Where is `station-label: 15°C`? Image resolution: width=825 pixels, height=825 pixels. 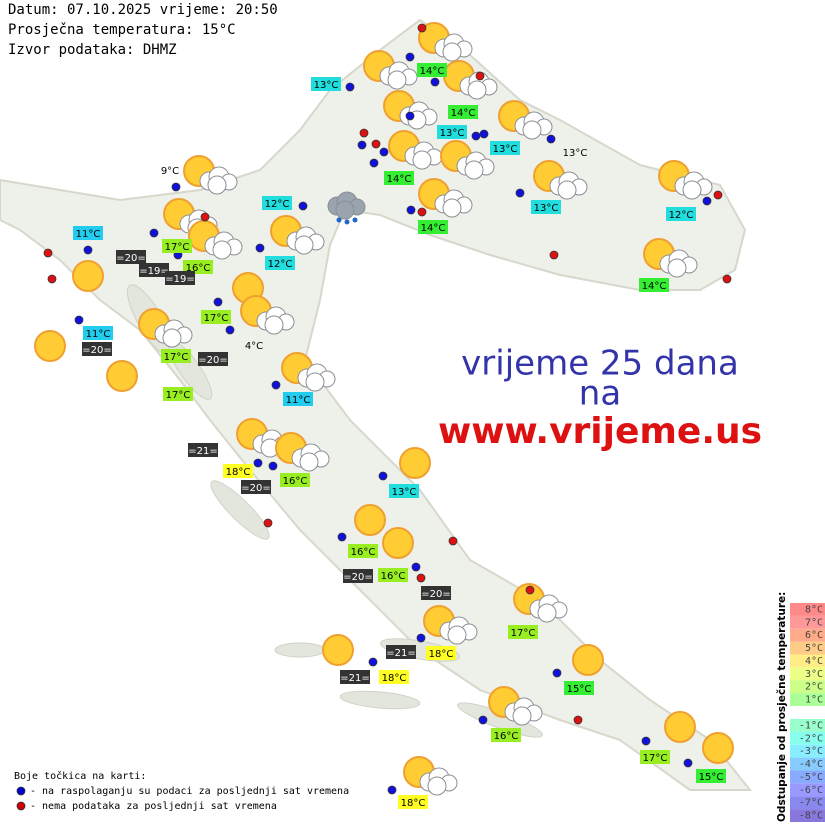 station-label: 15°C is located at coordinates (711, 777).